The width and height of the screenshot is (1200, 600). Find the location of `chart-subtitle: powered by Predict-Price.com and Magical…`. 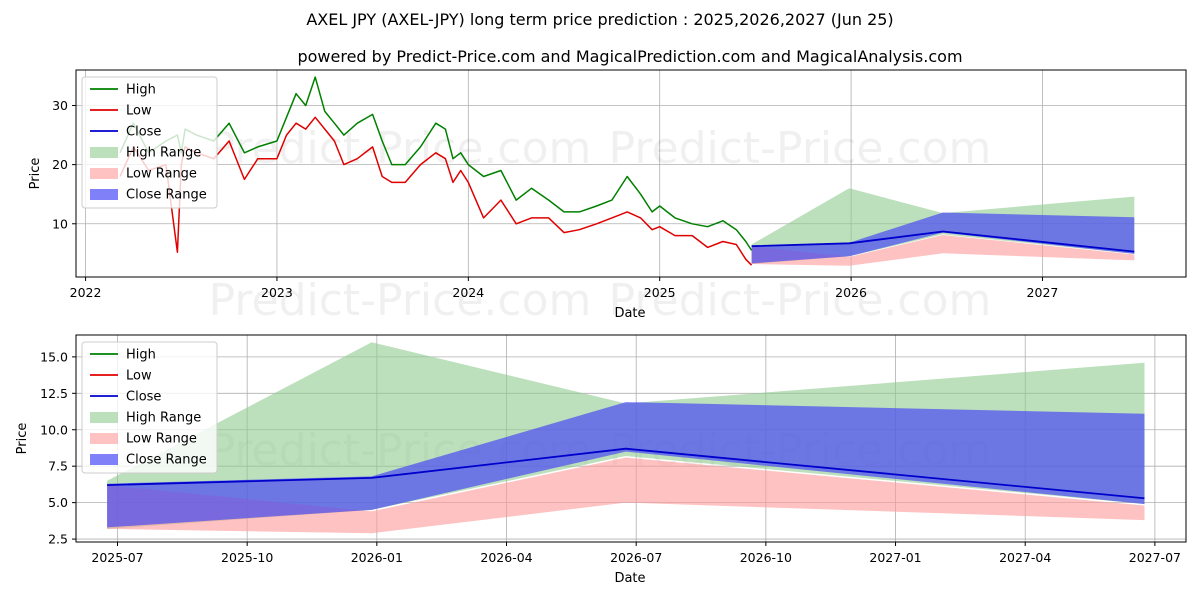

chart-subtitle: powered by Predict-Price.com and Magical… is located at coordinates (629, 56).